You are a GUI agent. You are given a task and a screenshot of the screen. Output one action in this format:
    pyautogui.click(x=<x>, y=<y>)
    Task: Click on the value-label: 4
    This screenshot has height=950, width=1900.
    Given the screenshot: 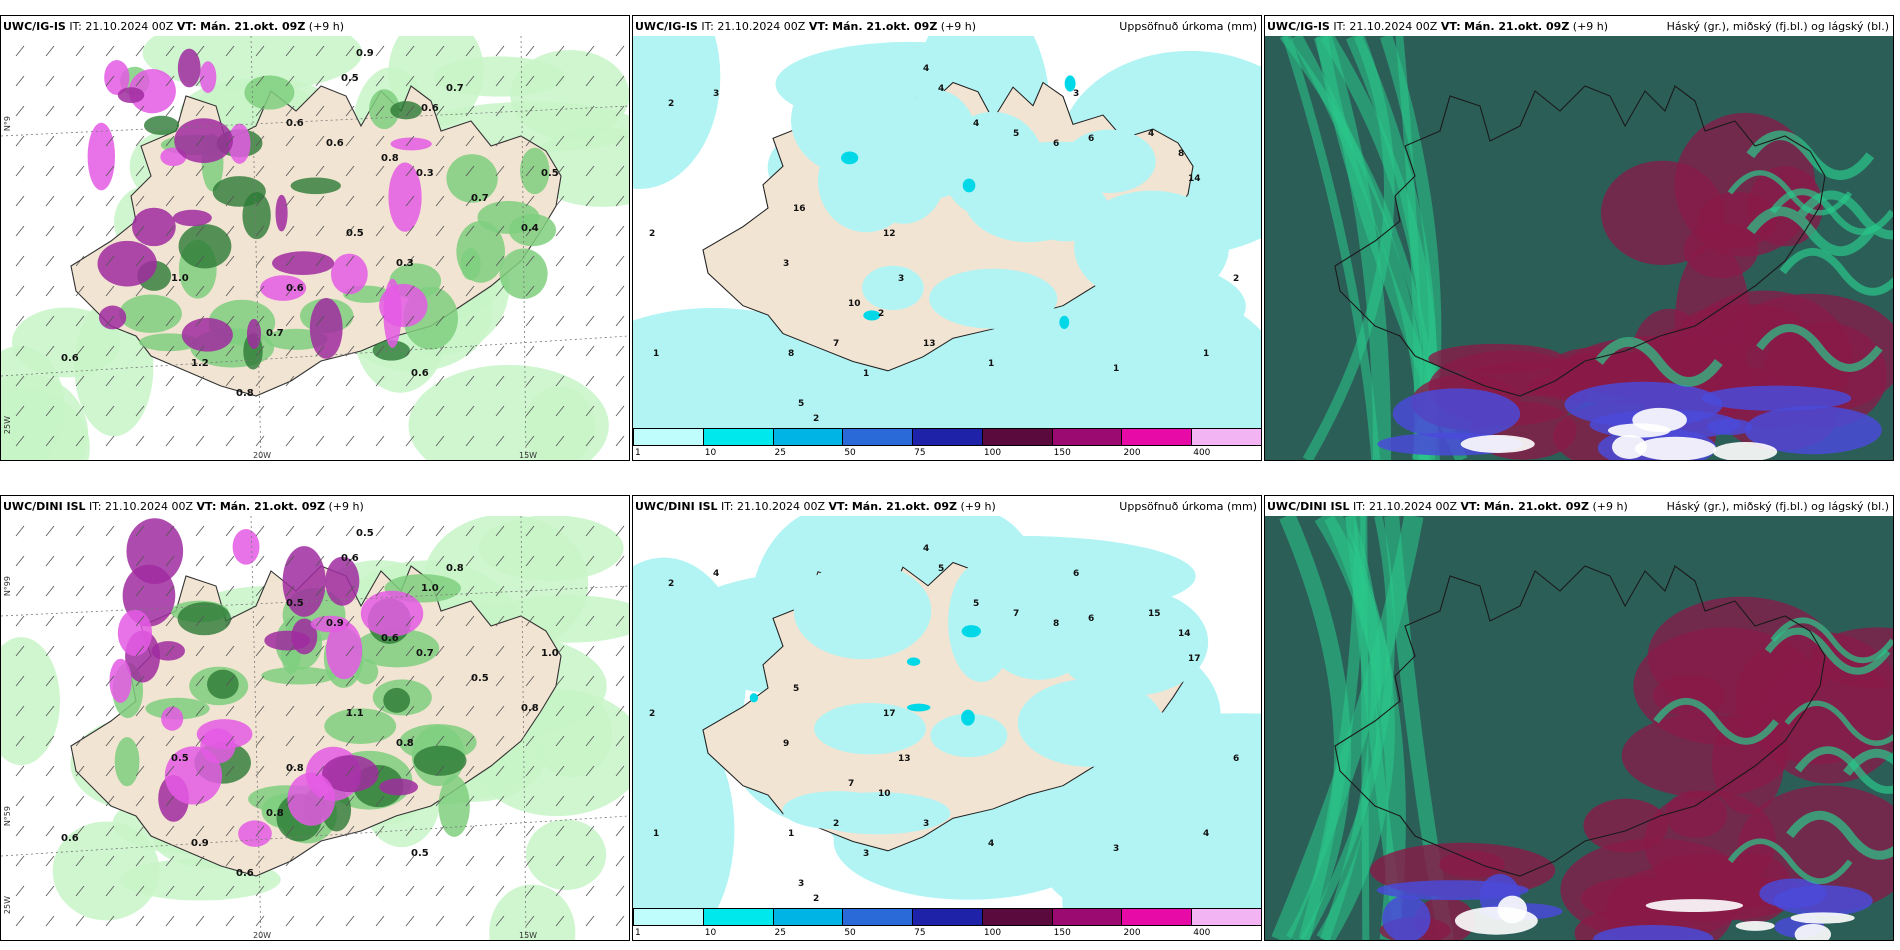 What is the action you would take?
    pyautogui.click(x=926, y=549)
    